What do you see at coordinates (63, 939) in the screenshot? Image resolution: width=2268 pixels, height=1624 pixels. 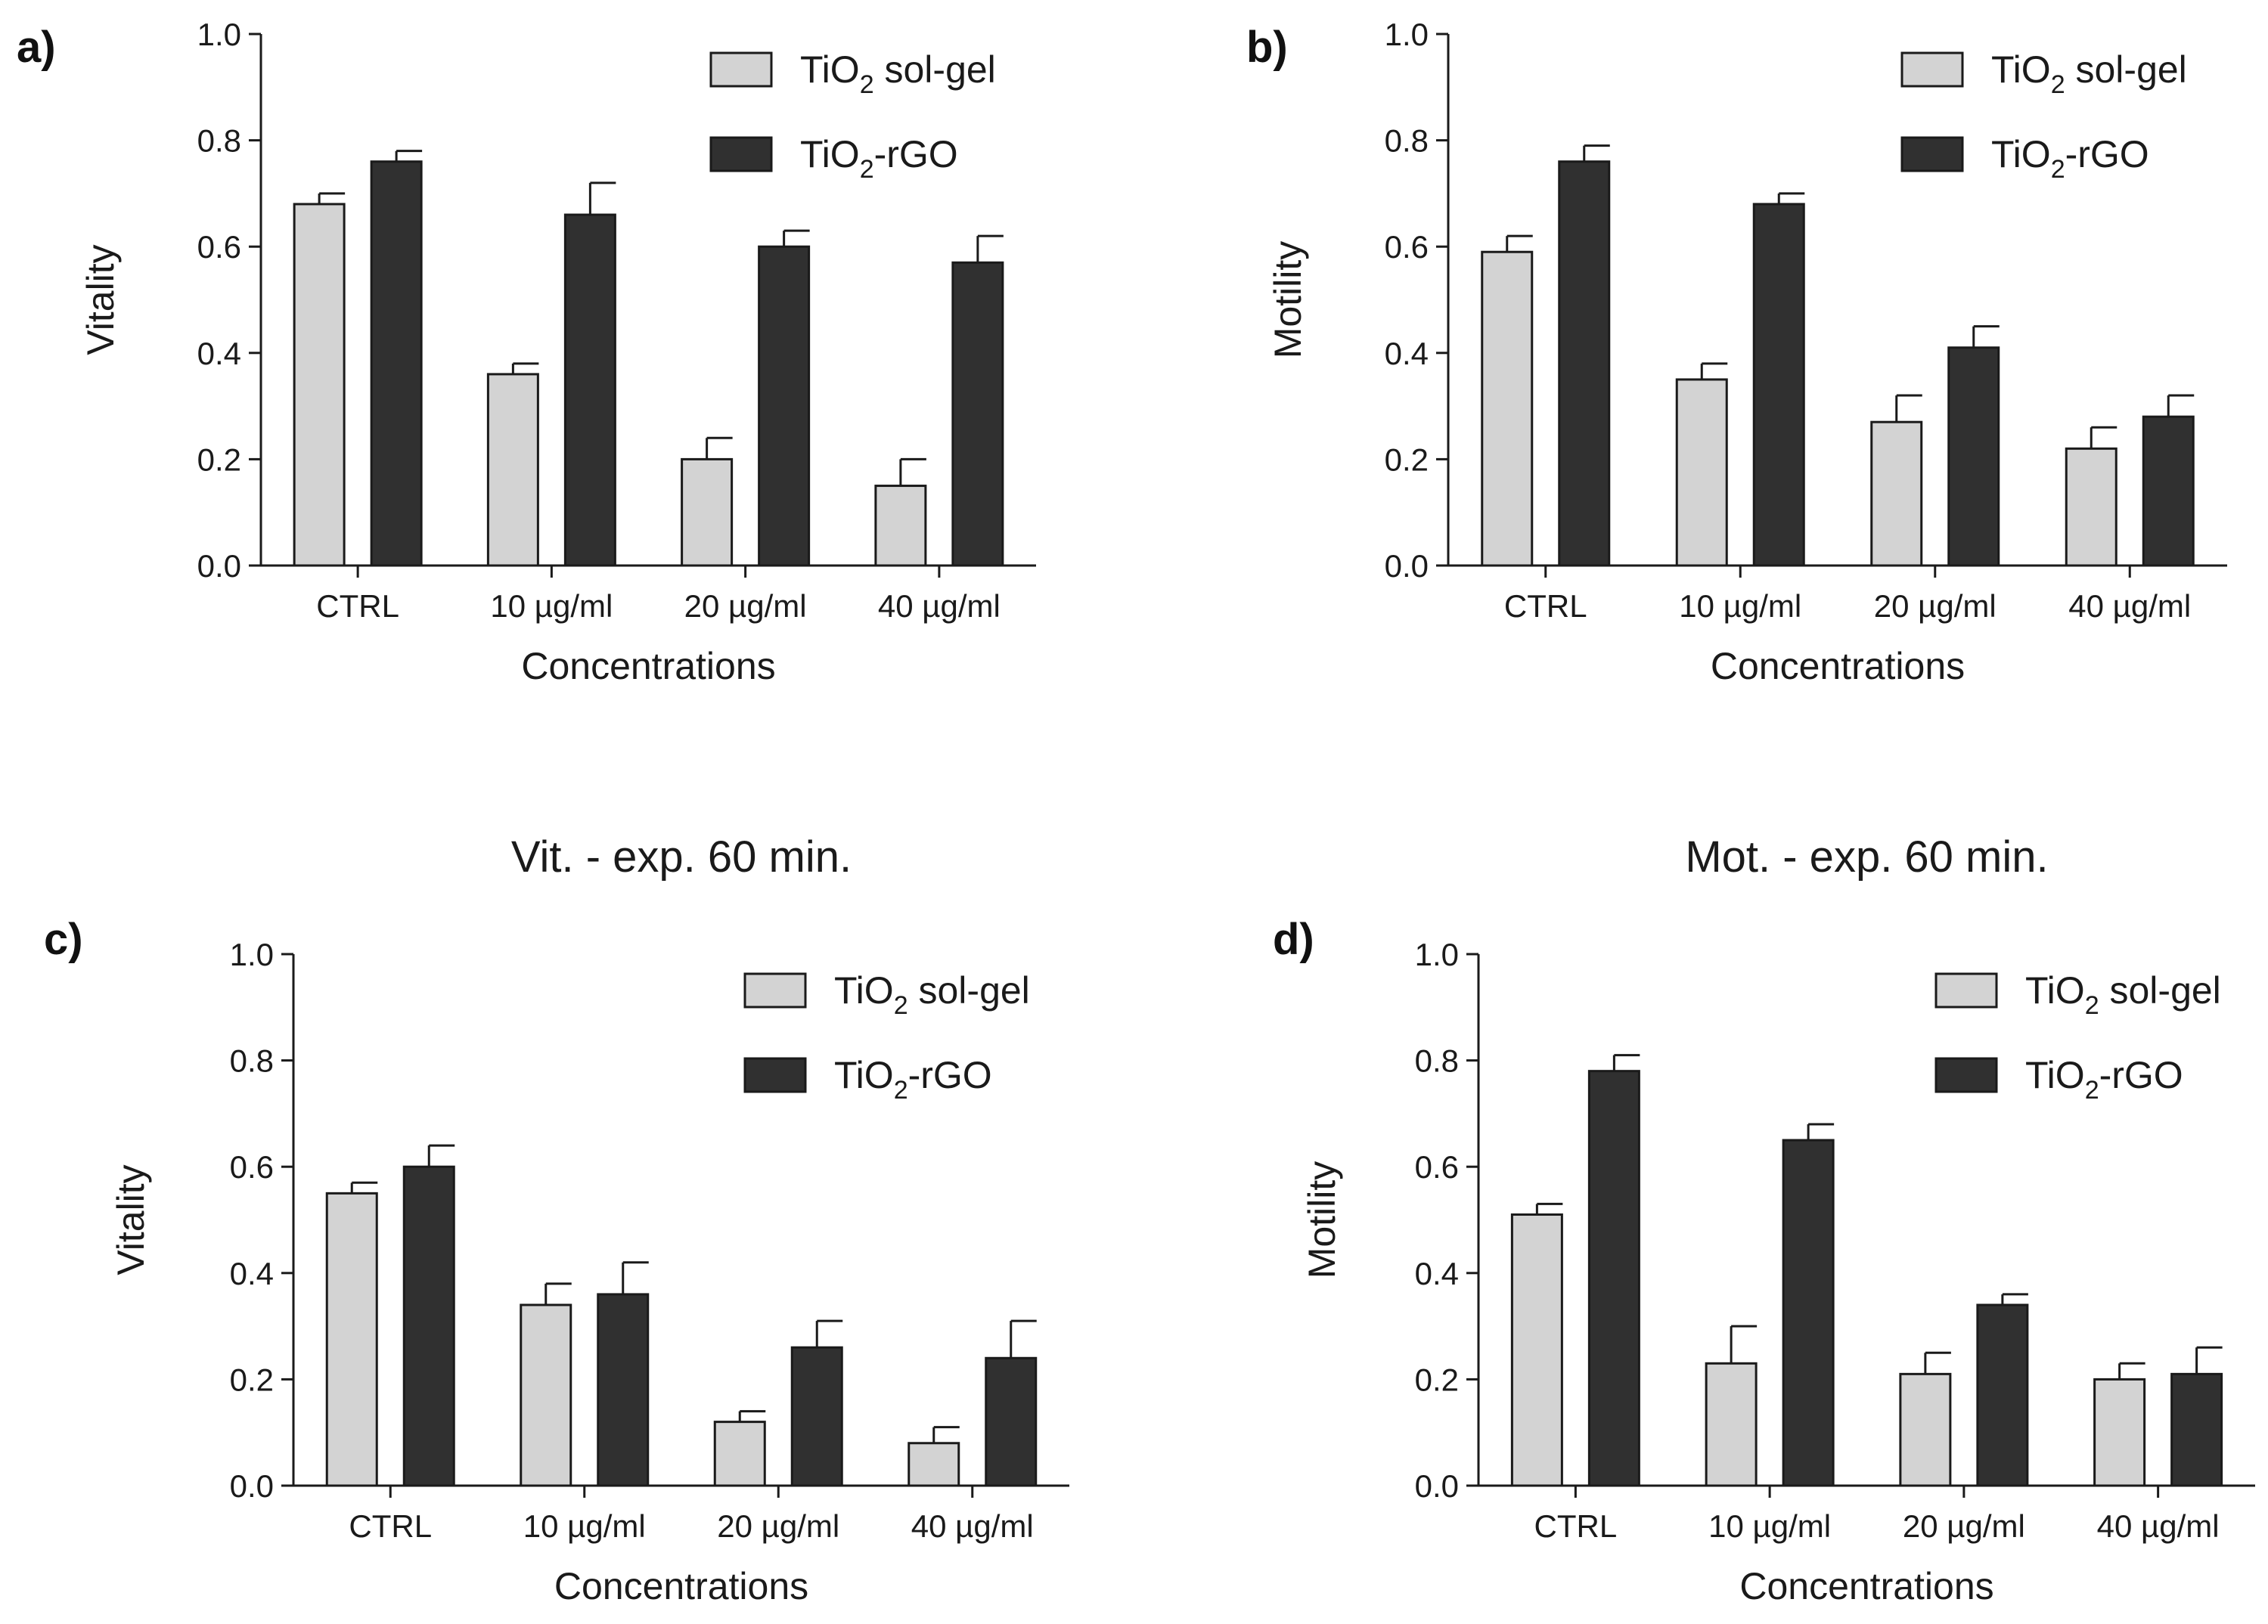 I see `panel-letter: c)` at bounding box center [63, 939].